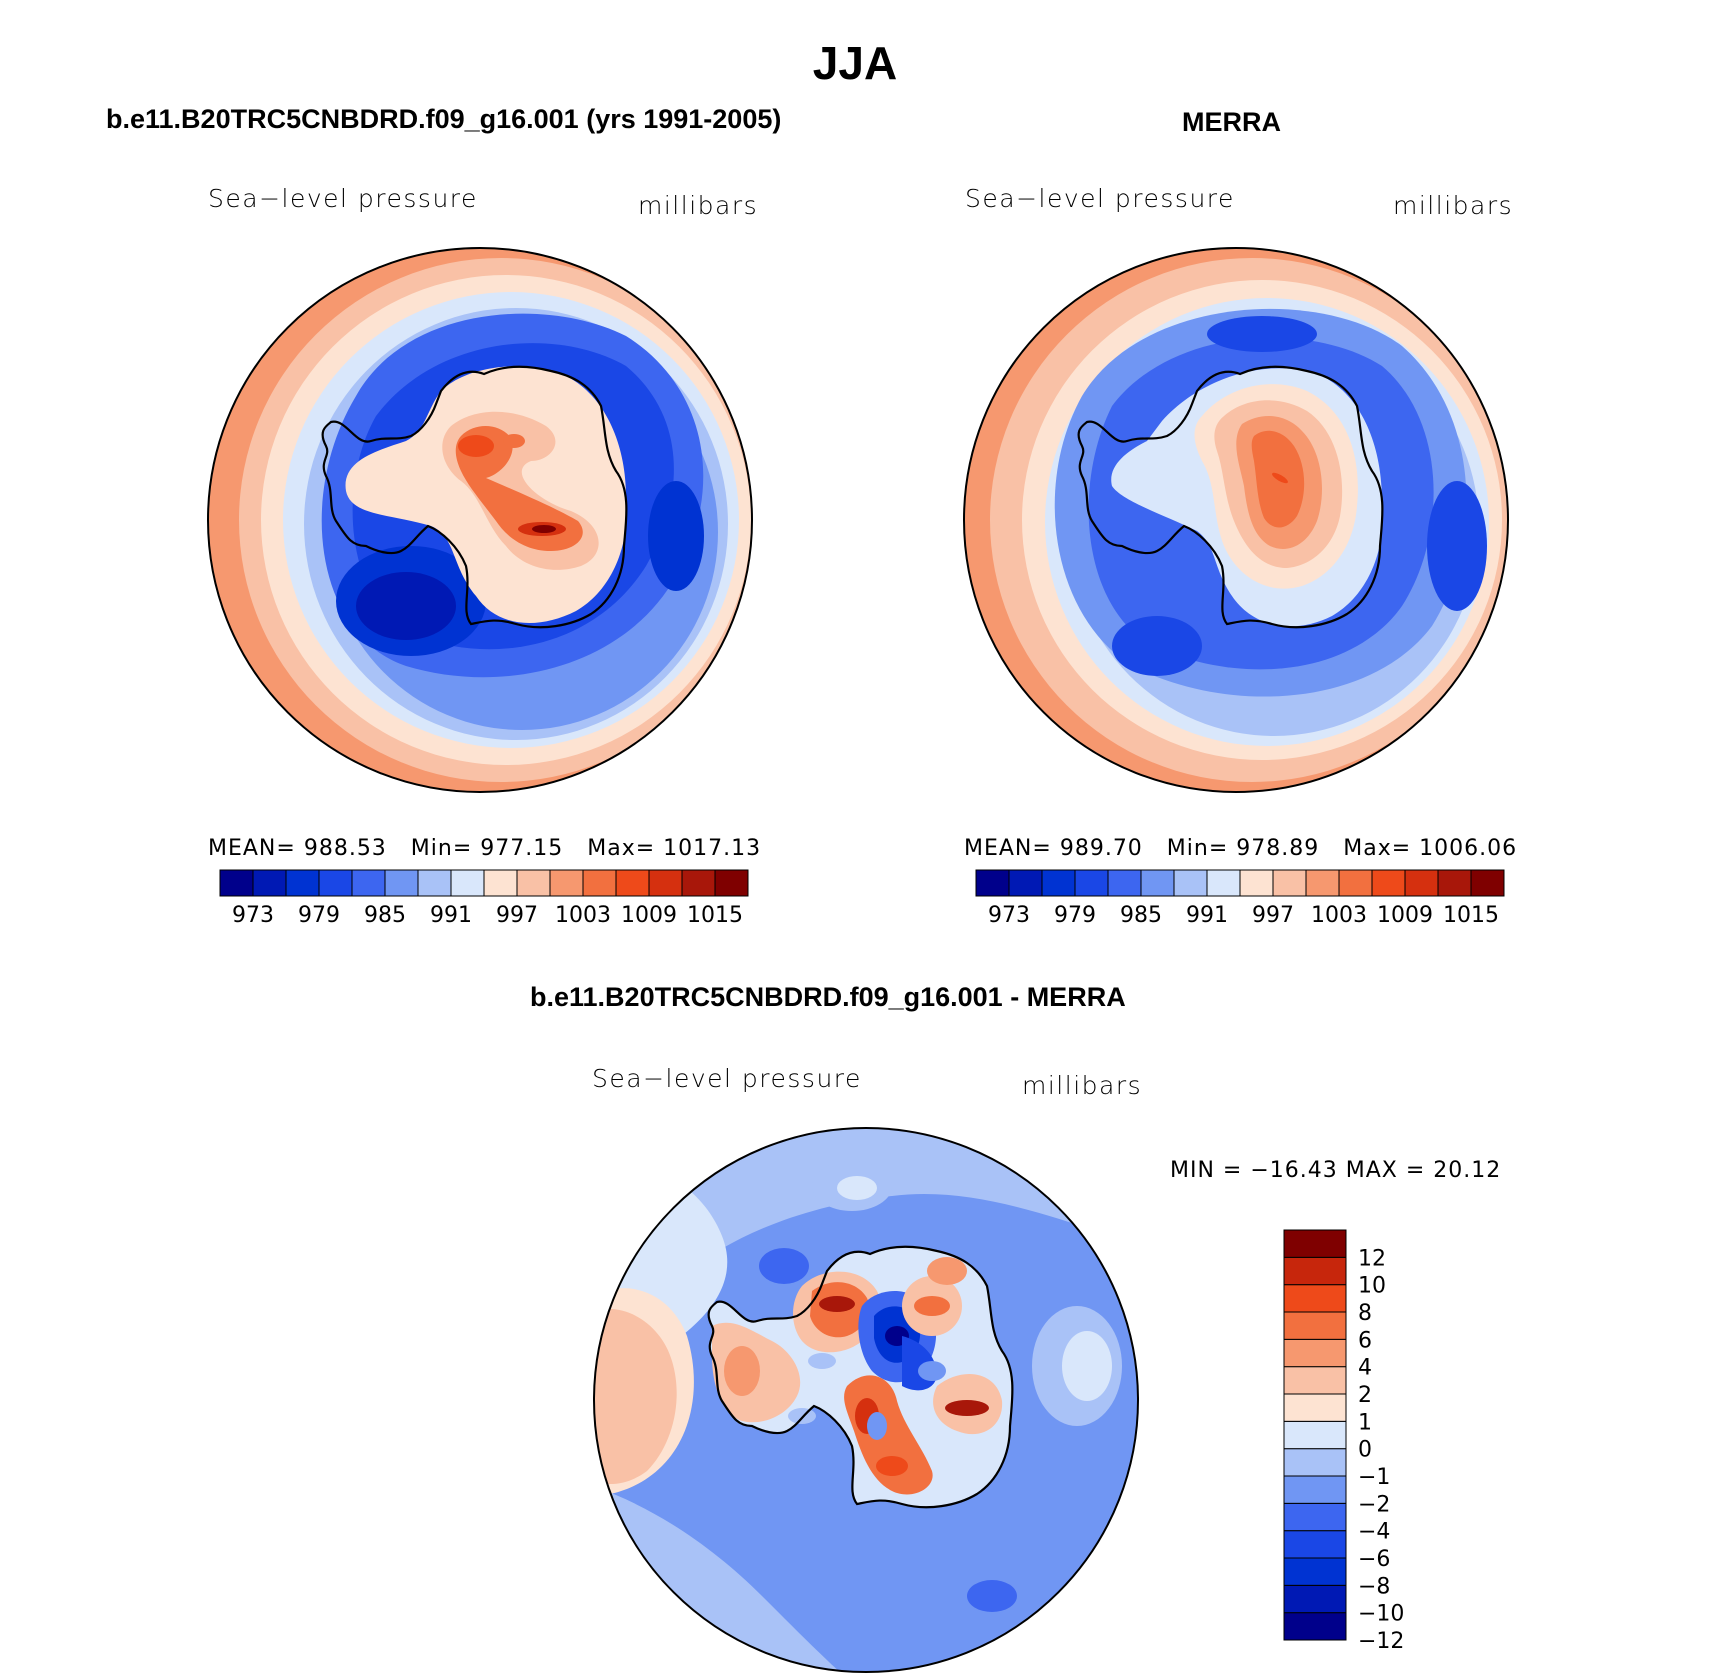 The image size is (1710, 1674). I want to click on diff-colorbar-label: 10, so click(1372, 1286).